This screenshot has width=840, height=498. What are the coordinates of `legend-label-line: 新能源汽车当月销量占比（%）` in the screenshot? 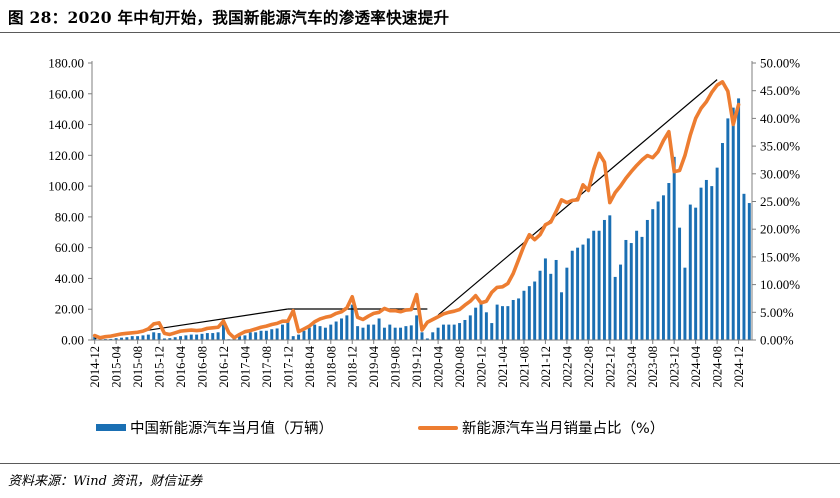 It's located at (563, 428).